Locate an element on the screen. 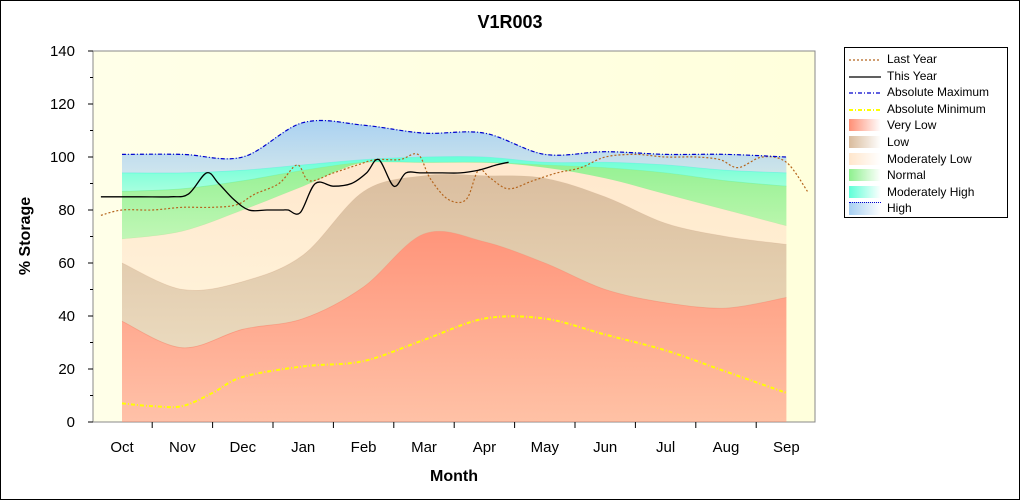  legend-item-normal: Normal is located at coordinates (925, 176).